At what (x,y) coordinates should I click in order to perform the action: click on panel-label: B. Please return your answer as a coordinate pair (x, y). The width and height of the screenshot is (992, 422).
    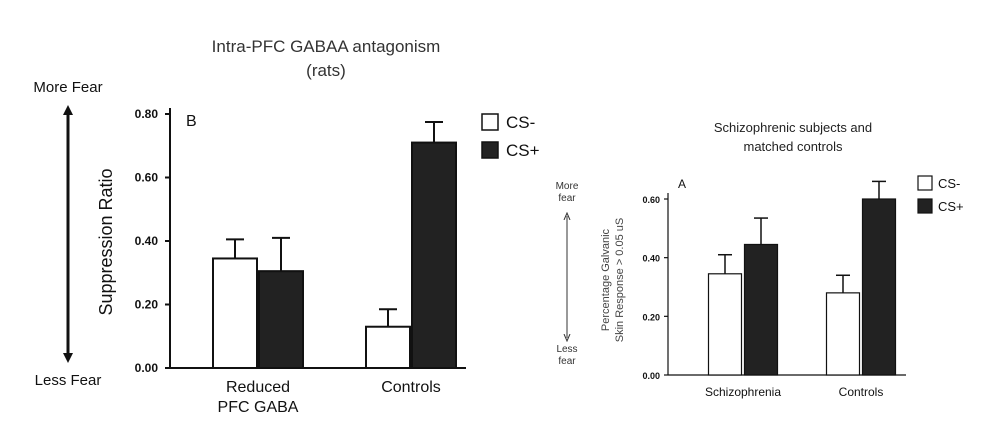
    Looking at the image, I should click on (191, 121).